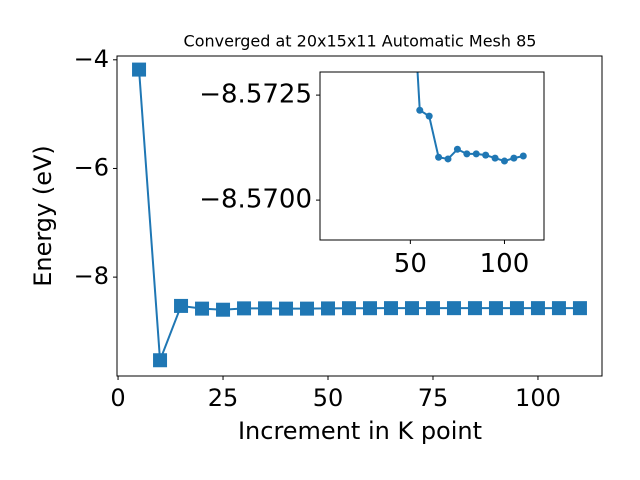 The image size is (640, 480). What do you see at coordinates (91, 276) in the screenshot?
I see `y-tick-label: −8` at bounding box center [91, 276].